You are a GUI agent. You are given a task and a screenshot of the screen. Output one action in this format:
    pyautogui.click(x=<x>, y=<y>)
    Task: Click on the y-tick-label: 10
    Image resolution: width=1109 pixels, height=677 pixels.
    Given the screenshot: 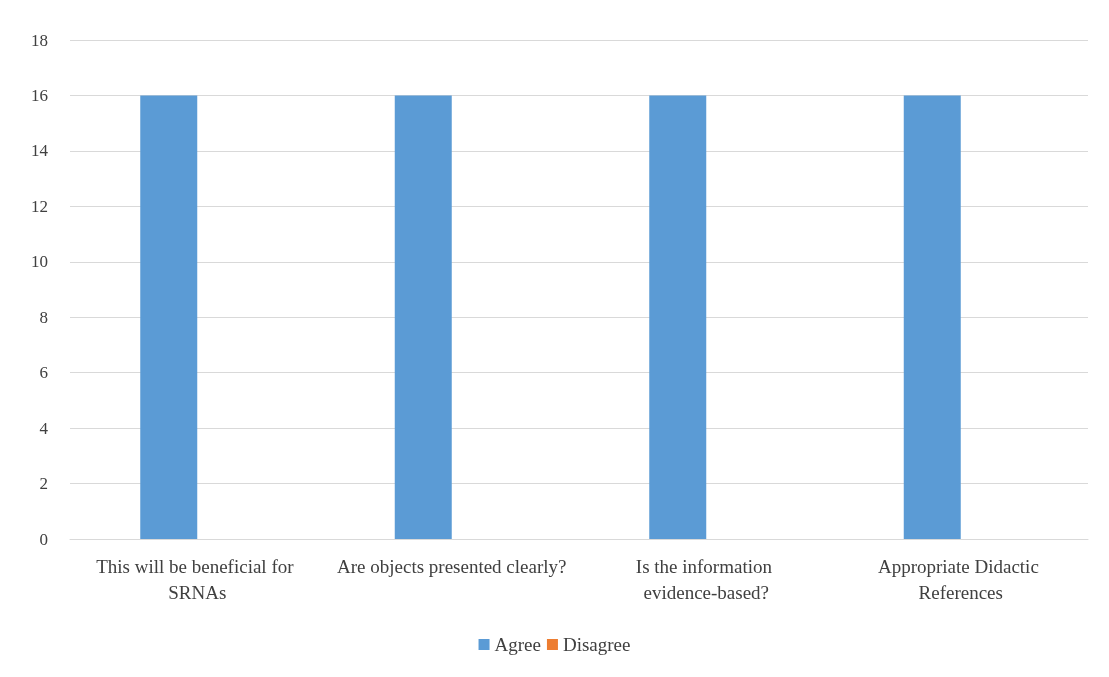 What is the action you would take?
    pyautogui.click(x=39, y=262)
    